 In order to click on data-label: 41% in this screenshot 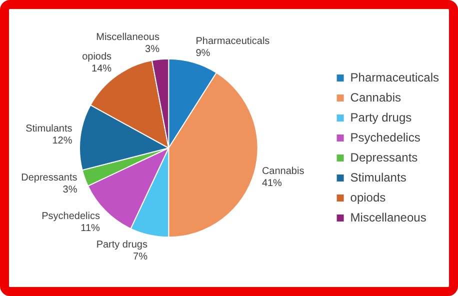, I will do `click(272, 184)`.